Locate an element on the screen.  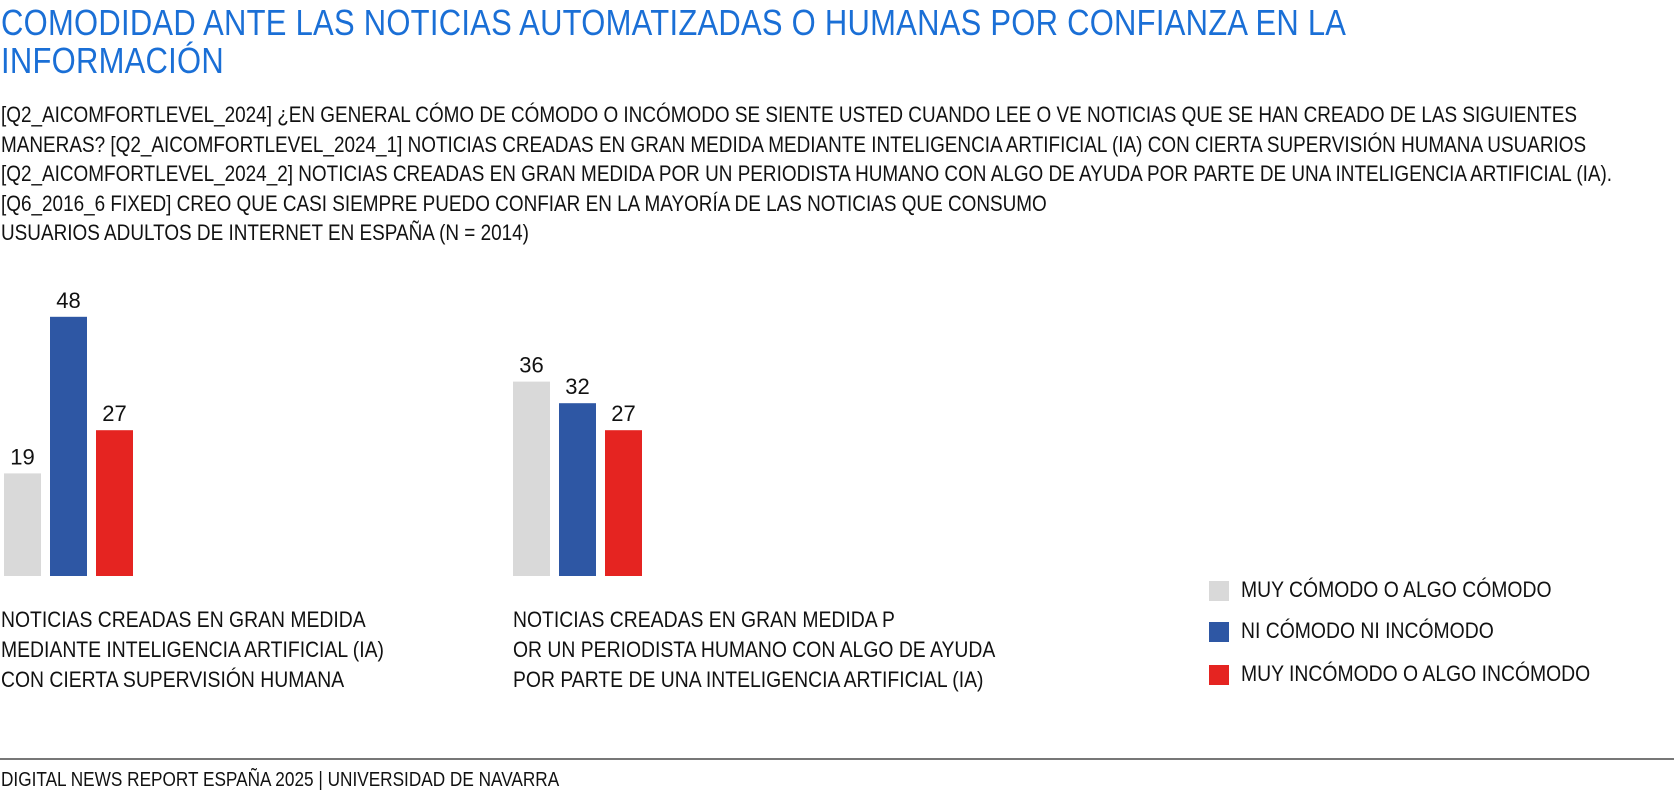
category-2-line-1: NOTICIAS CREADAS EN GRAN MEDIDA P is located at coordinates (704, 619).